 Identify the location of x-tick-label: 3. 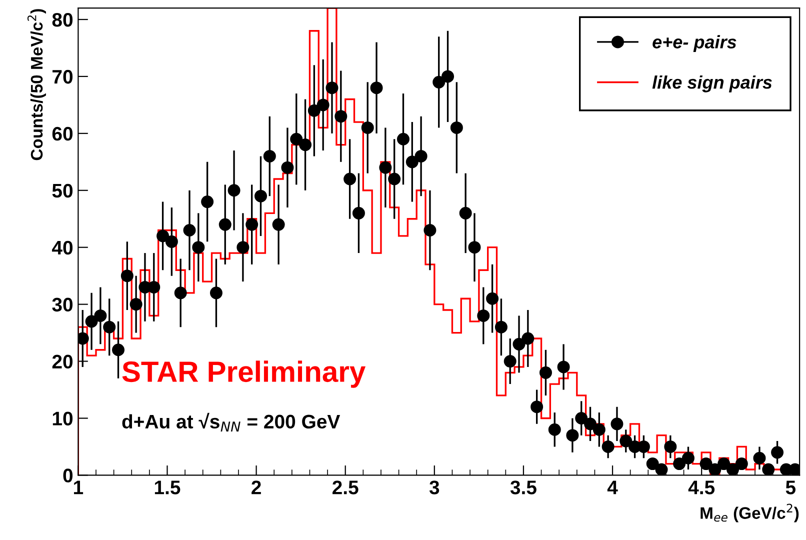
(434, 487).